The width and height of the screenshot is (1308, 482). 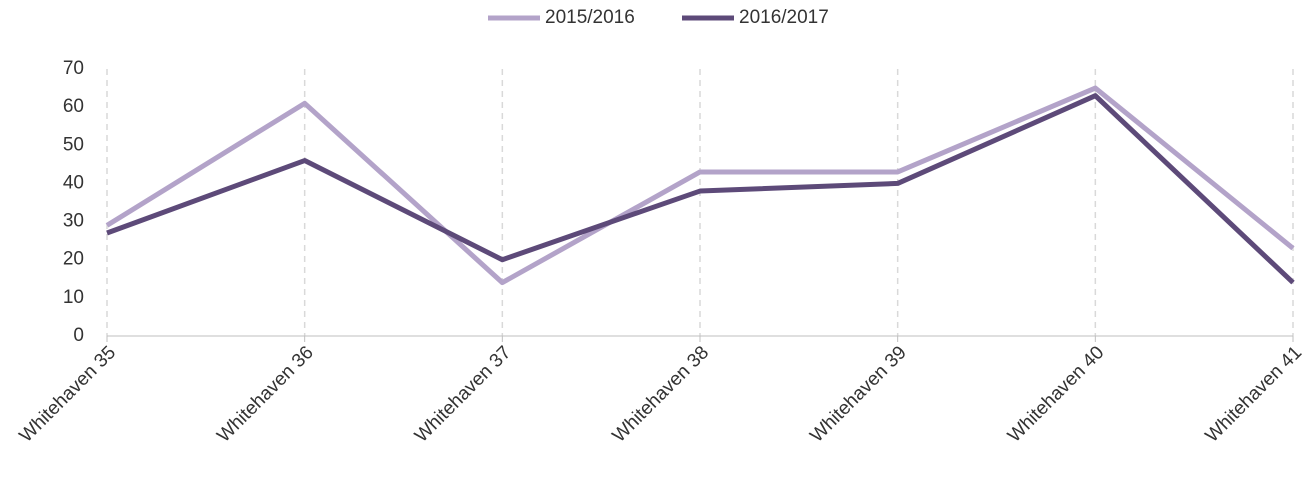 I want to click on x-tick-label: Whitehaven 41, so click(x=1254, y=394).